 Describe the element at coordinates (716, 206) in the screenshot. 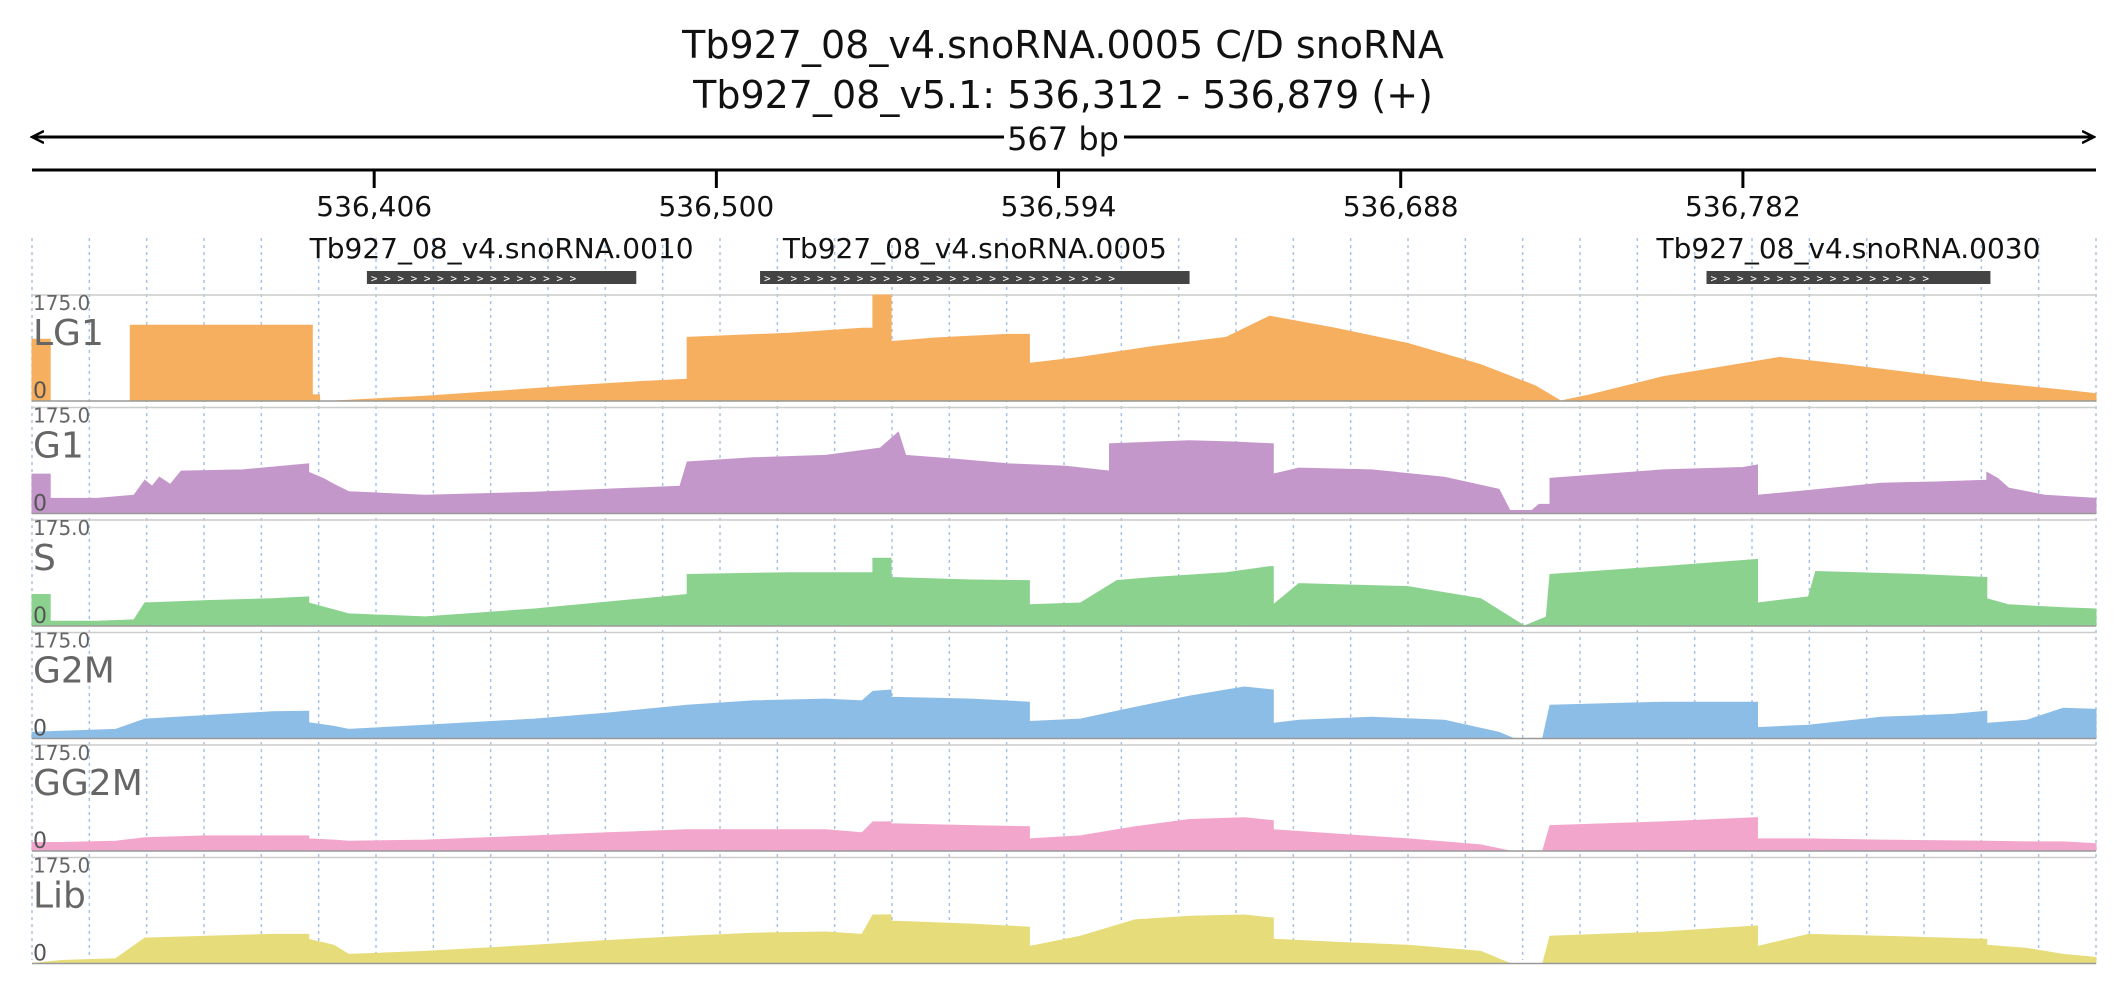

I see `axis-tick-label: 536,500` at that location.